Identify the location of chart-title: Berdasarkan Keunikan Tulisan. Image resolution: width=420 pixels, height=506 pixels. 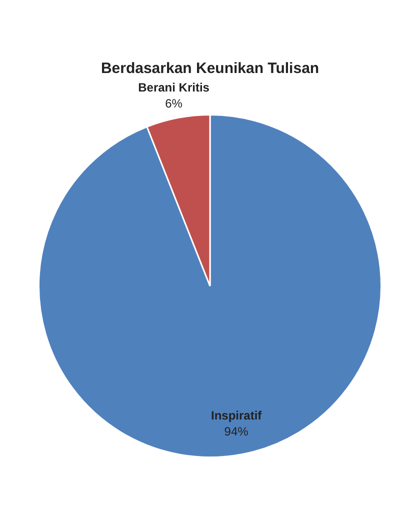
(210, 69).